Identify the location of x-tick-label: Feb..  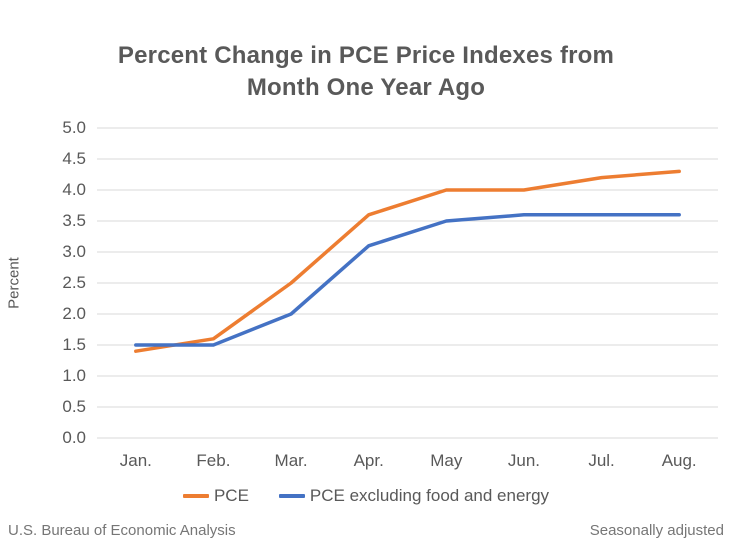
(213, 460).